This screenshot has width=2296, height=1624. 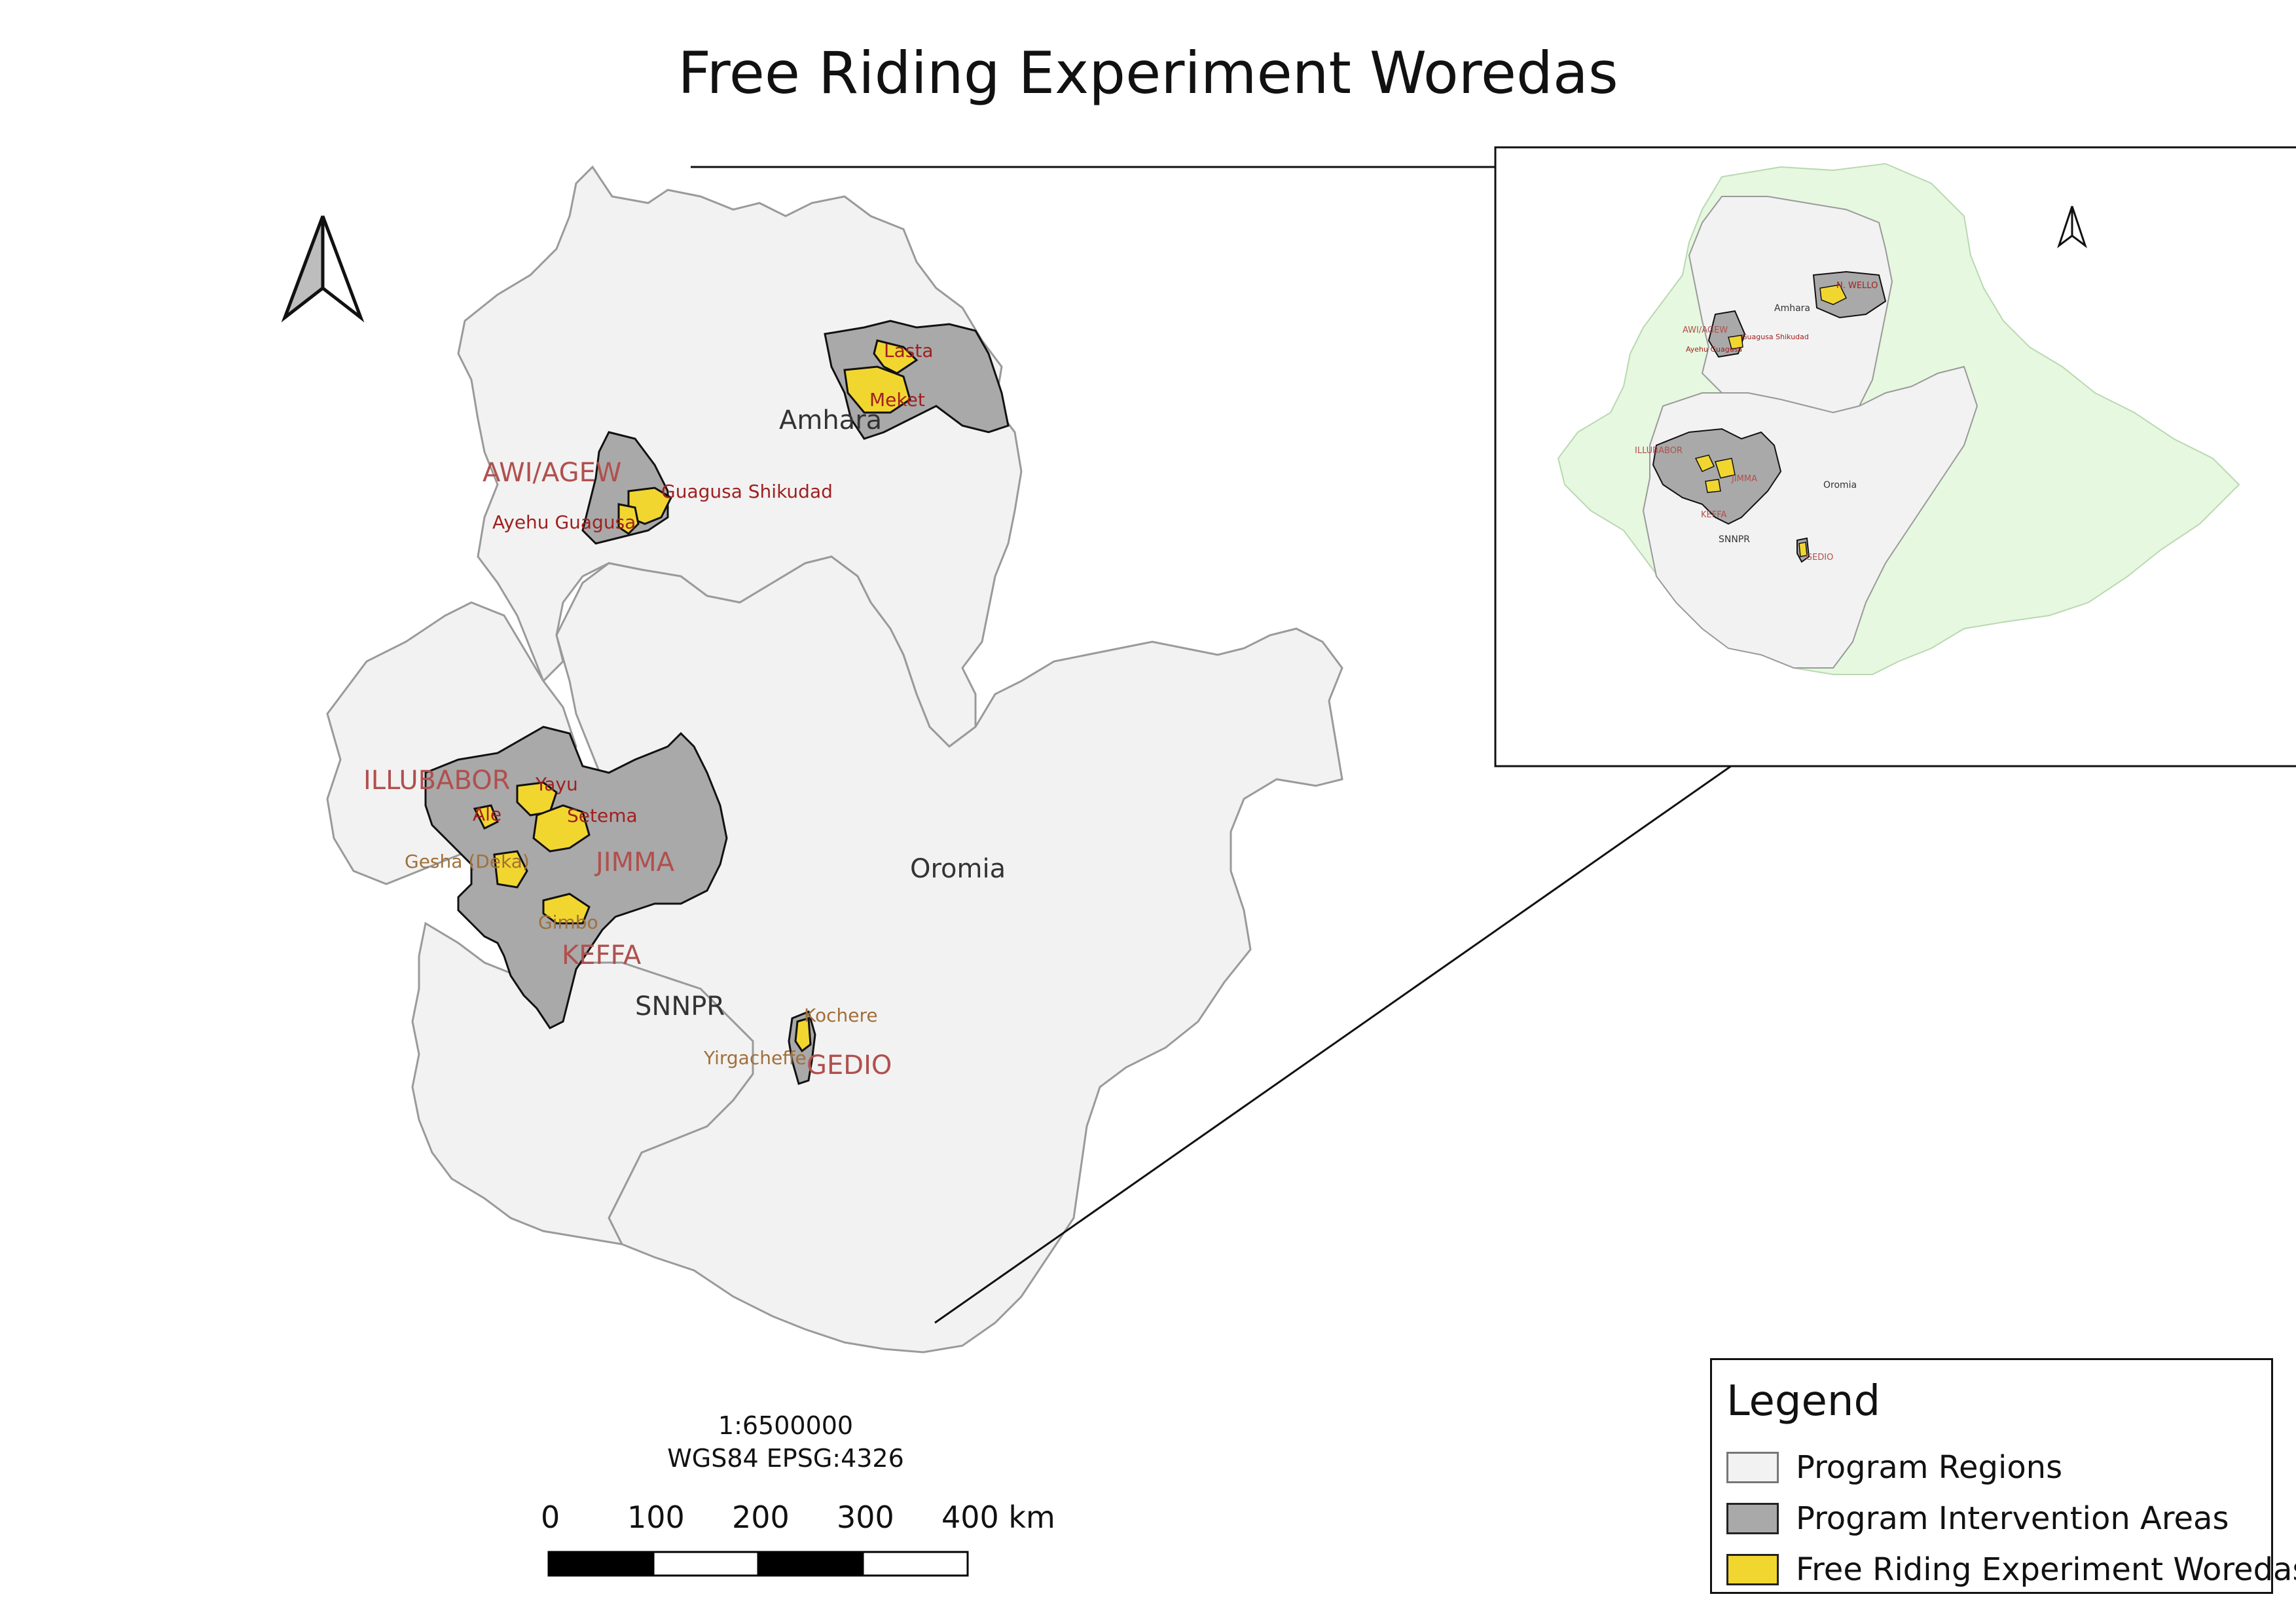 I want to click on label-woreda-yirgacheffe: Yirgacheffe, so click(x=755, y=1058).